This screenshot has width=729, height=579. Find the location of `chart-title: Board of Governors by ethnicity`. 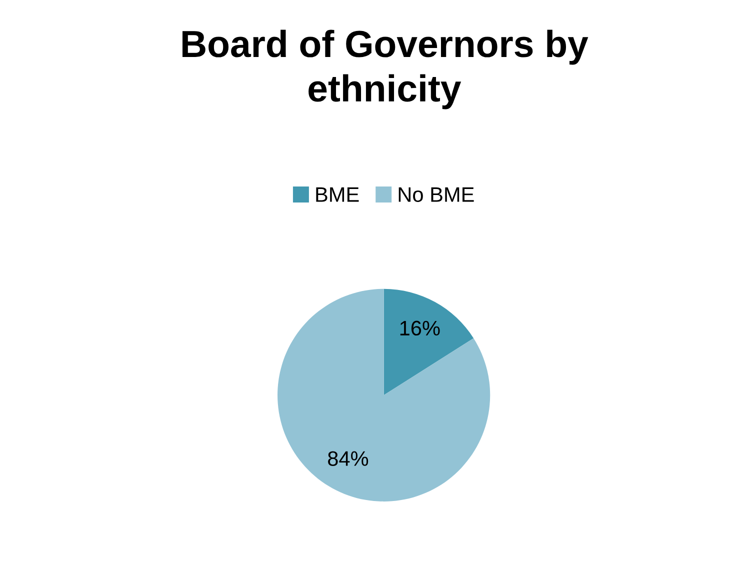

chart-title: Board of Governors by ethnicity is located at coordinates (385, 70).